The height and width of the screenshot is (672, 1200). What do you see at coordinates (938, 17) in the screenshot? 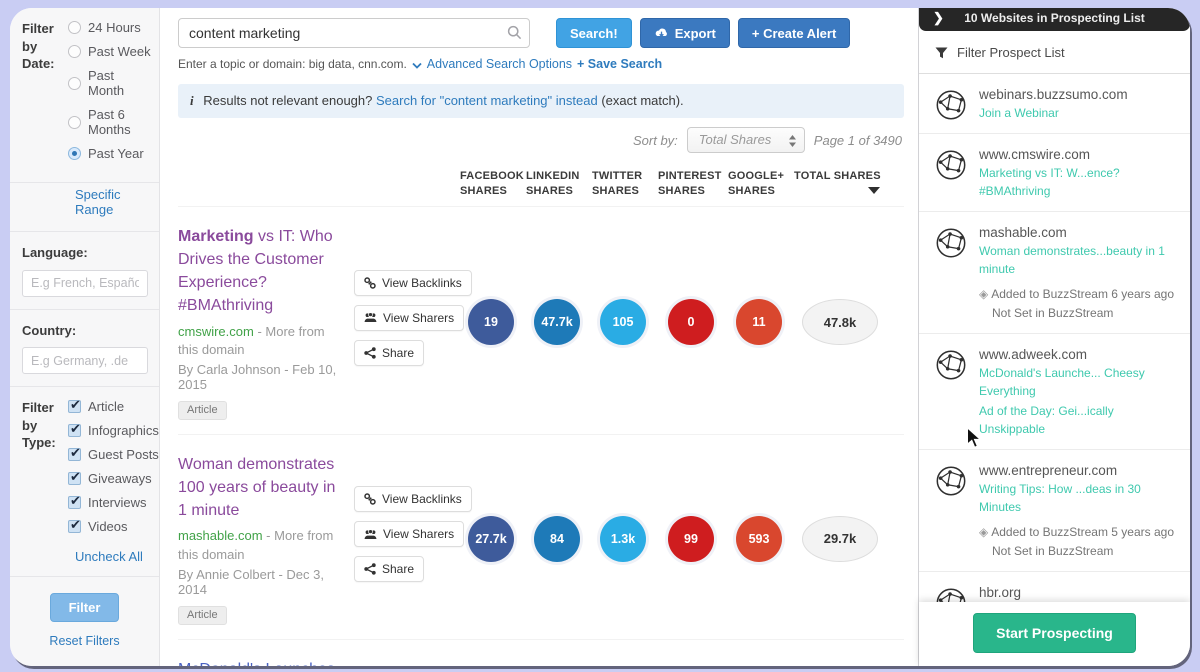
I see `collapse-panel-icon: ❯` at bounding box center [938, 17].